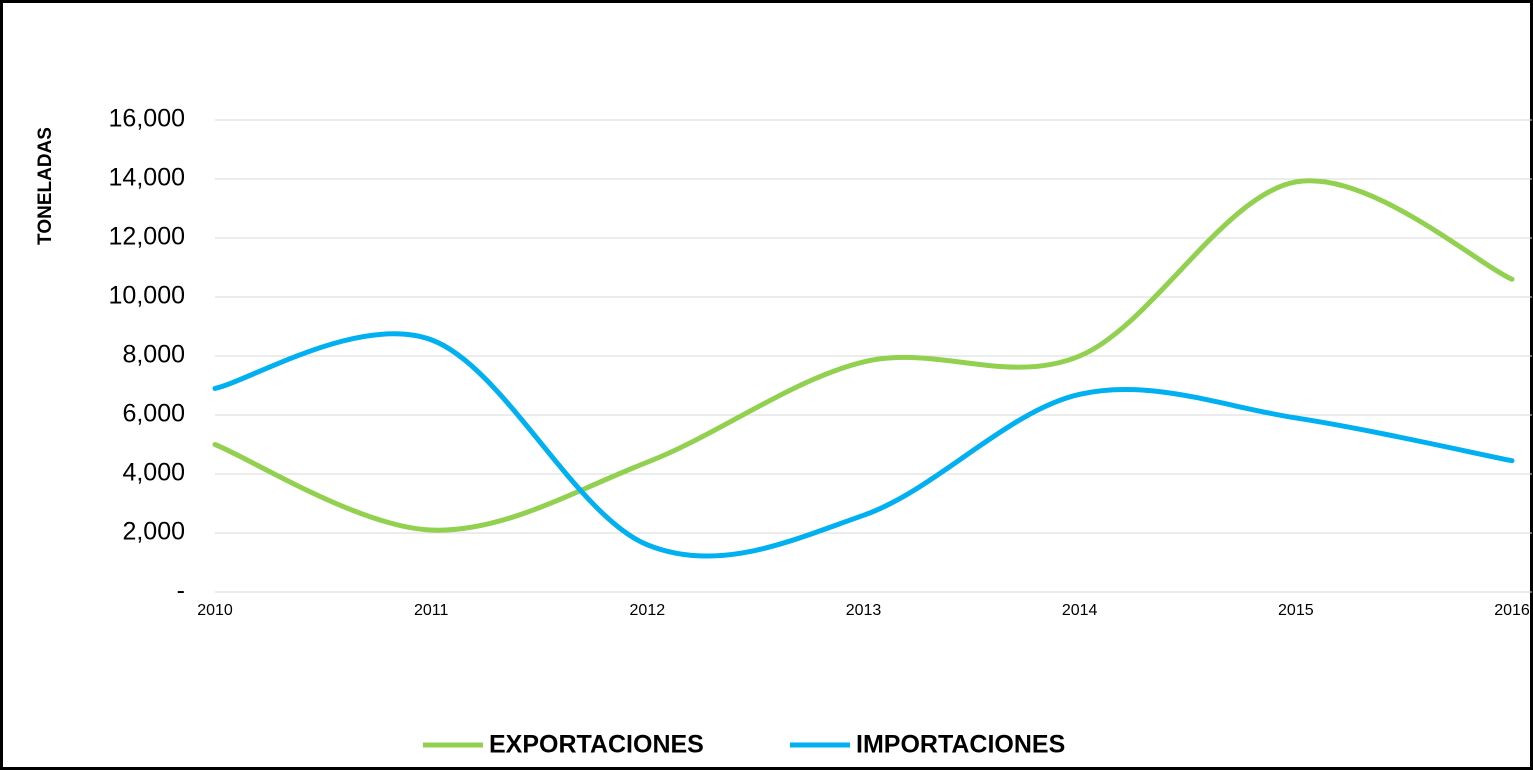 This screenshot has width=1533, height=770. What do you see at coordinates (1080, 610) in the screenshot?
I see `x-tick-label: 2014` at bounding box center [1080, 610].